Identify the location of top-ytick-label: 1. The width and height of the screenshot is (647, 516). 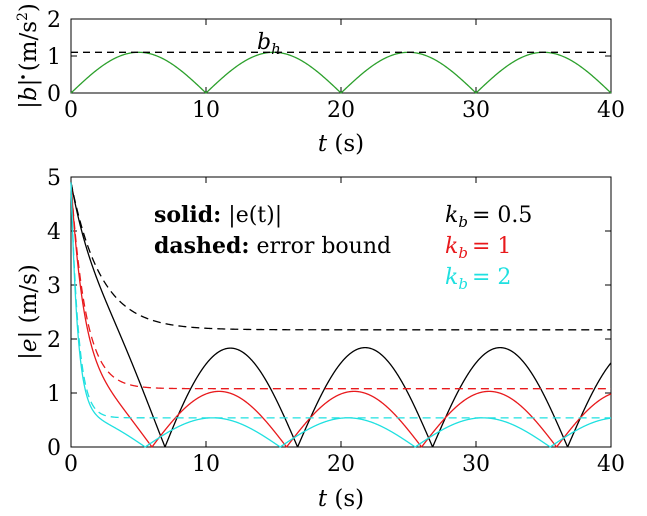
(54, 57).